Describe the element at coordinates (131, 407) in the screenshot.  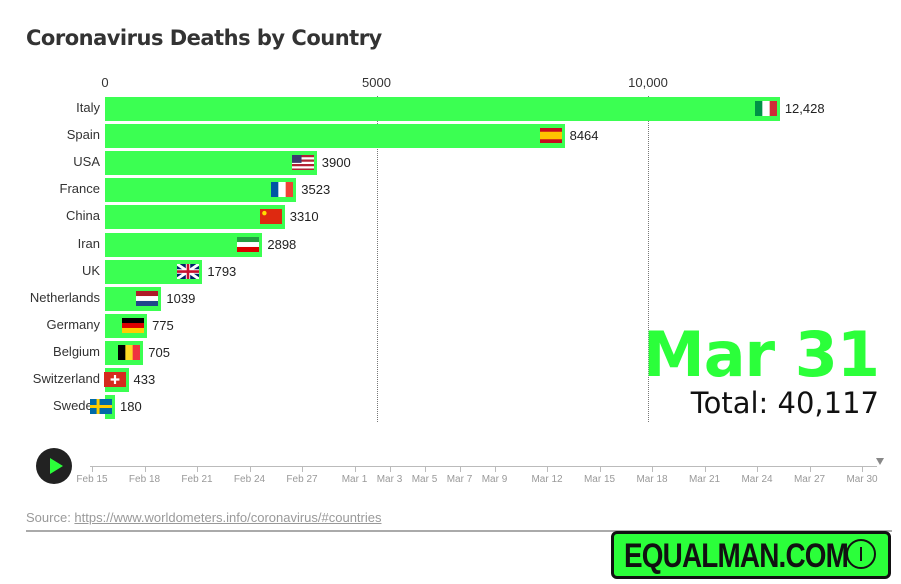
I see `value-label: 180` at that location.